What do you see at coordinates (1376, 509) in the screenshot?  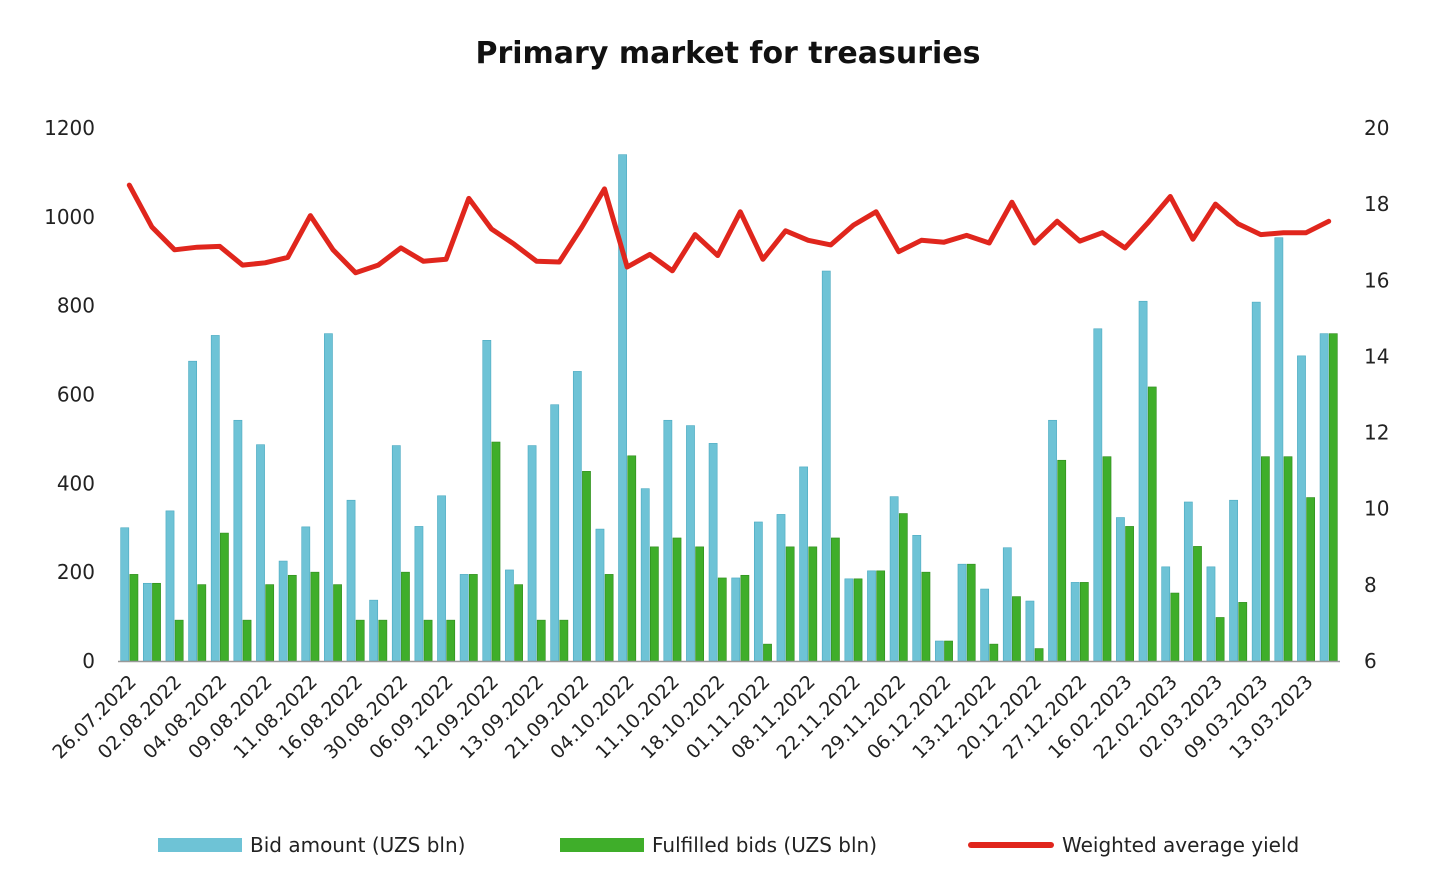 I see `y-right-tick-label: 10` at bounding box center [1376, 509].